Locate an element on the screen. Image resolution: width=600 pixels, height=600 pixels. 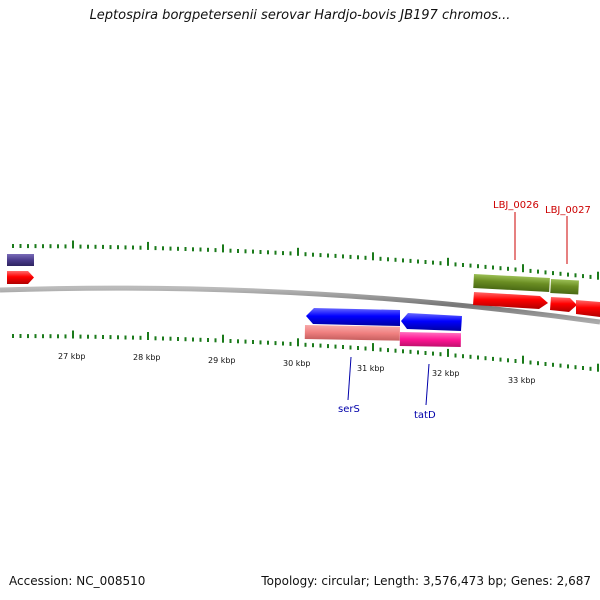
label-serS: serS is located at coordinates (349, 409).